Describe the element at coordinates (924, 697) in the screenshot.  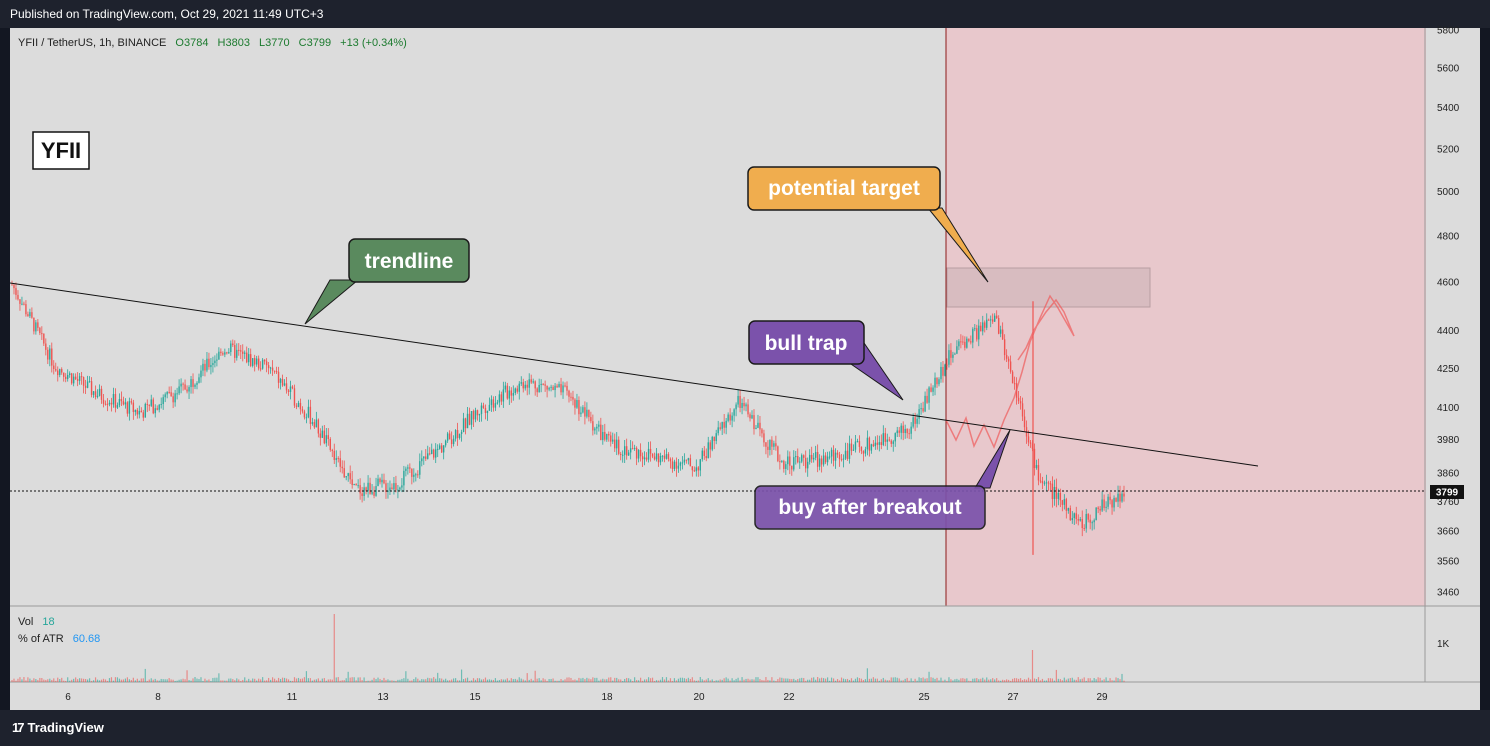
I see `time-tick-label: 25` at that location.